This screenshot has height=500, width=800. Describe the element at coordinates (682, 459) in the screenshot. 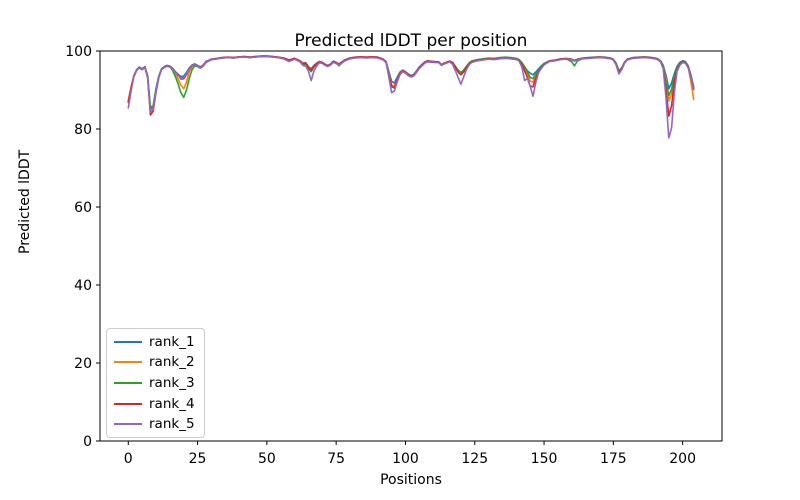

I see `x-tick-label: 200` at that location.